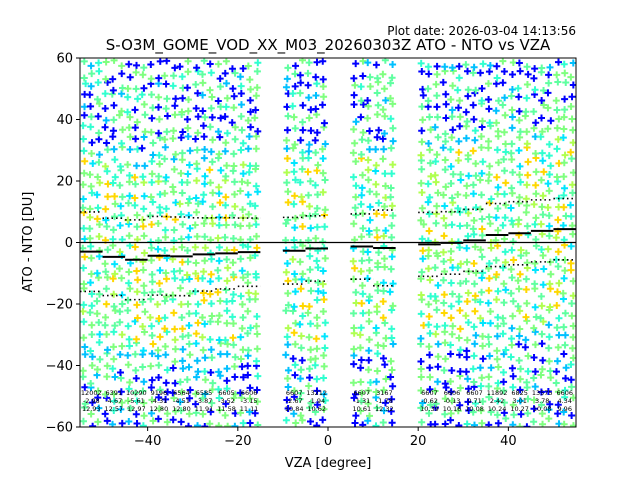 Image resolution: width=640 pixels, height=480 pixels. Describe the element at coordinates (497, 393) in the screenshot. I see `bin-stat-label: 11892` at that location.